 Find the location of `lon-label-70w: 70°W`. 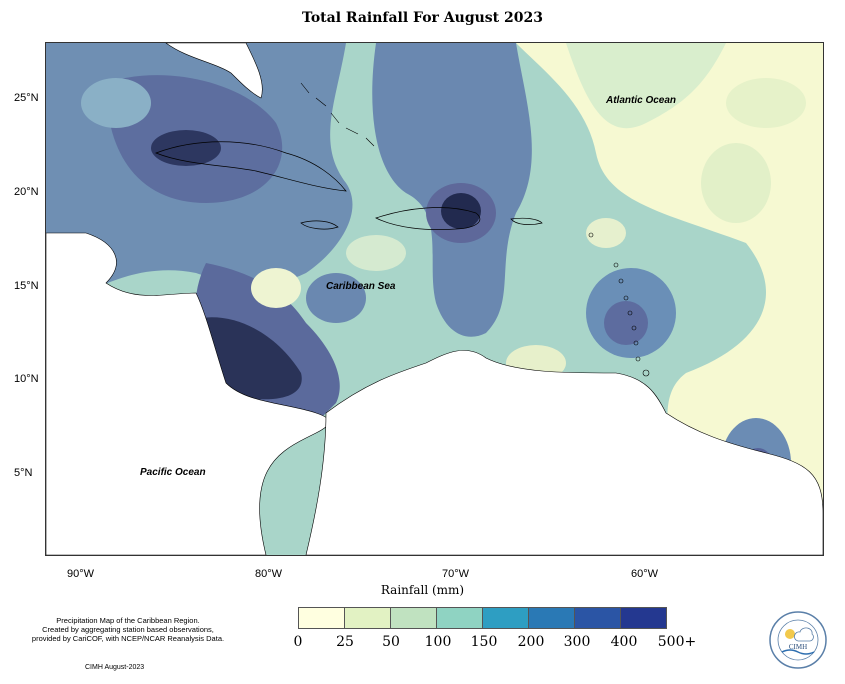

lon-label-70w: 70°W is located at coordinates (456, 574).